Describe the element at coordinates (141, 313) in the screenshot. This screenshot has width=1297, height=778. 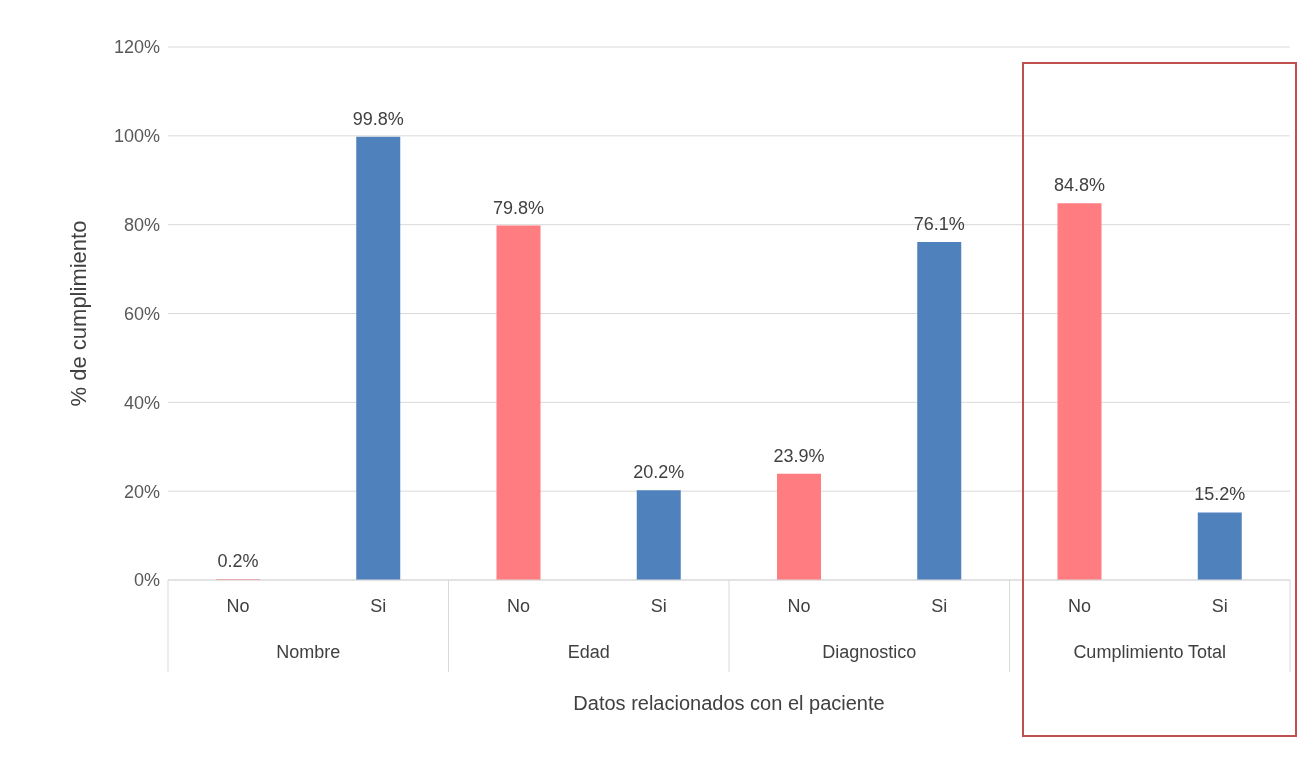
I see `y-tick-label: 60%` at that location.